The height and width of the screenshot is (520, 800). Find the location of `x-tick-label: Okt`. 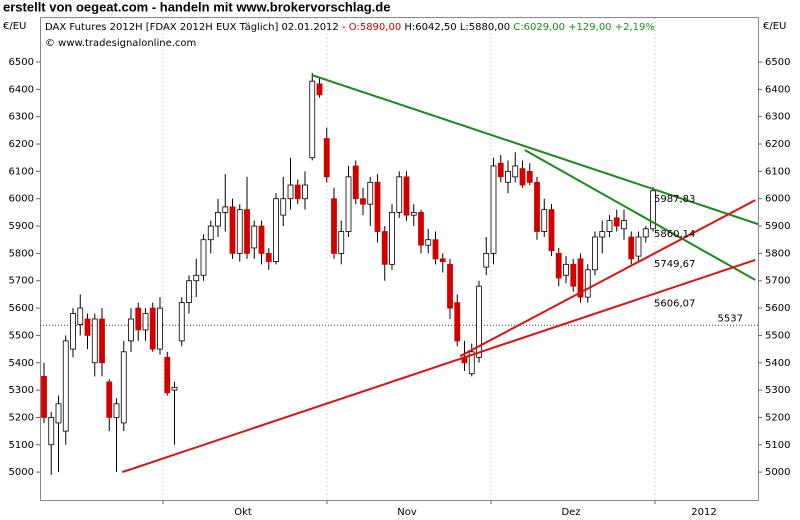

x-tick-label: Okt is located at coordinates (243, 512).